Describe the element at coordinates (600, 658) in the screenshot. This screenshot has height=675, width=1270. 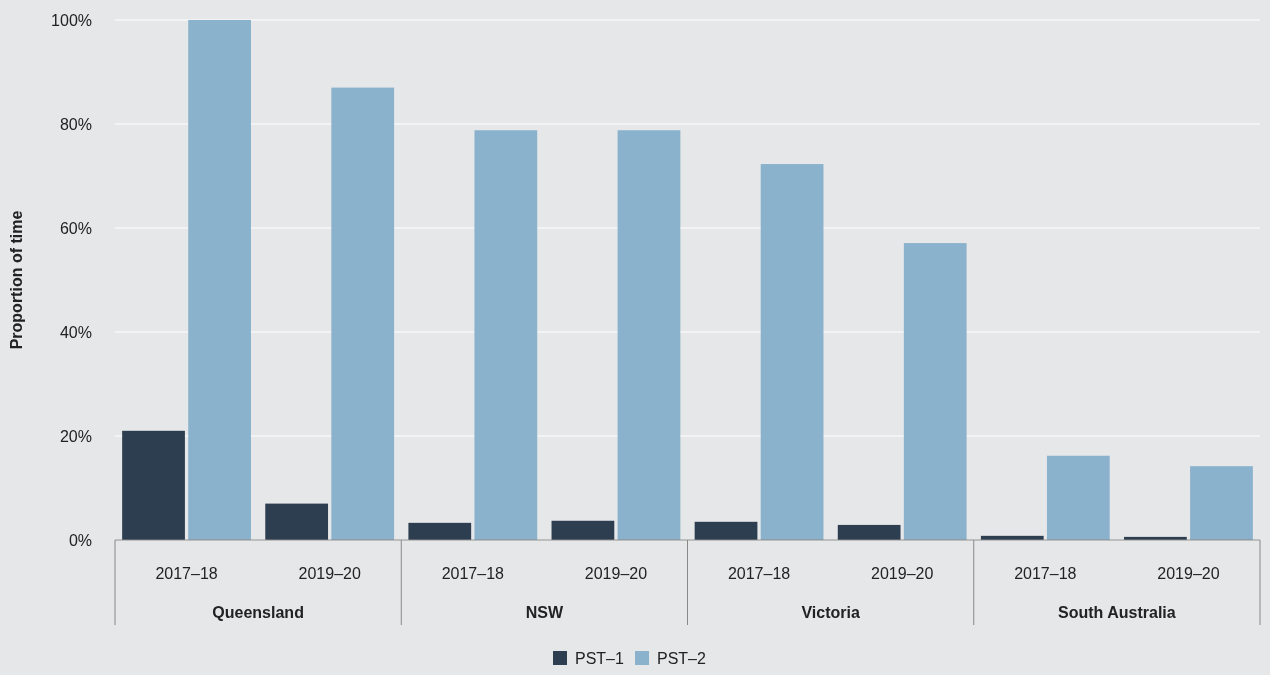
I see `legend-label: PST–1` at that location.